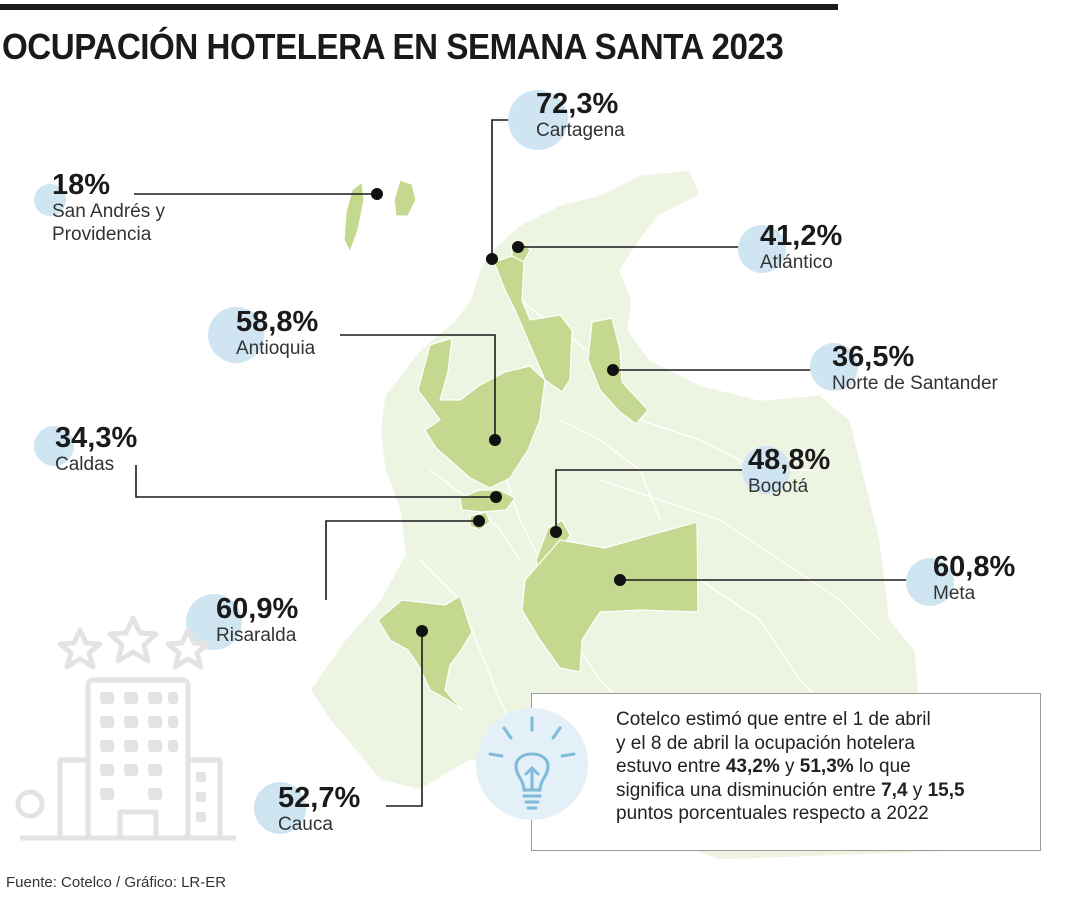 This screenshot has width=1080, height=900. Describe the element at coordinates (915, 383) in the screenshot. I see `name-norte-santander: Norte de Santander` at that location.